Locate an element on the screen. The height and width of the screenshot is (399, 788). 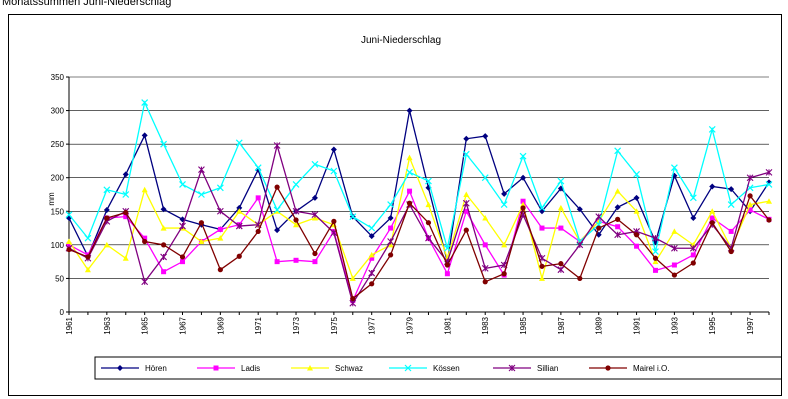
x-tick-label: 1963 is located at coordinates (107, 325).